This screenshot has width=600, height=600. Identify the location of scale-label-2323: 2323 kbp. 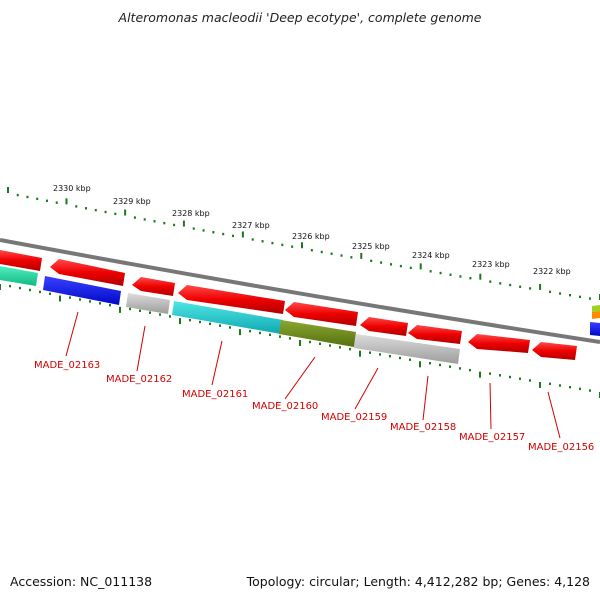
(491, 264).